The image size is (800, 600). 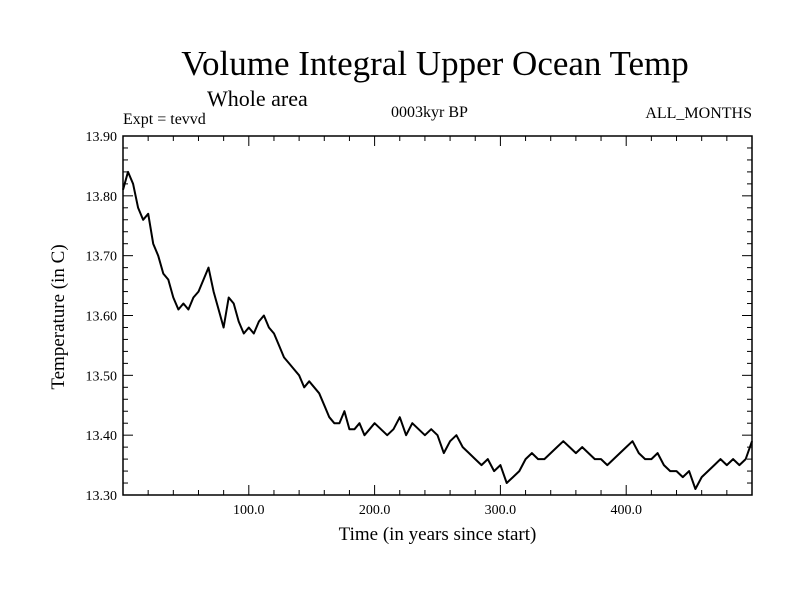 What do you see at coordinates (102, 436) in the screenshot?
I see `y-tick-label: 13.40` at bounding box center [102, 436].